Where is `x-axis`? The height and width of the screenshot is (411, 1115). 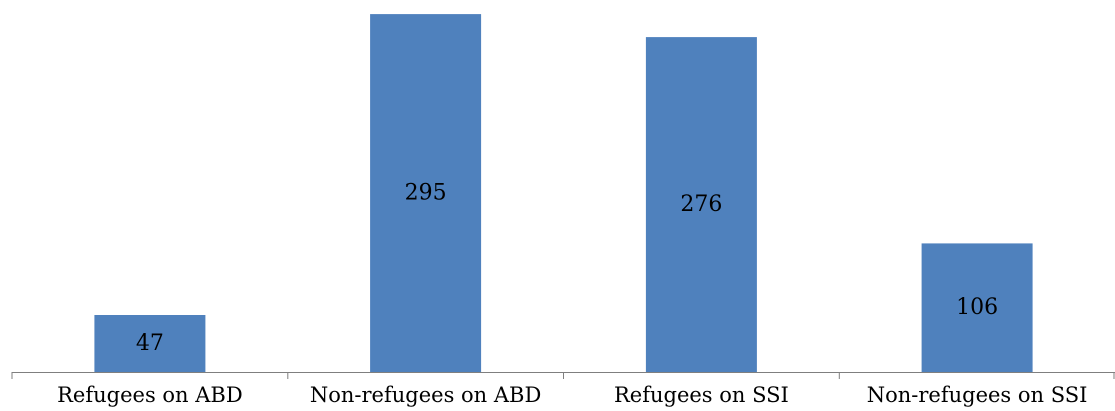
x-axis is located at coordinates (563, 375).